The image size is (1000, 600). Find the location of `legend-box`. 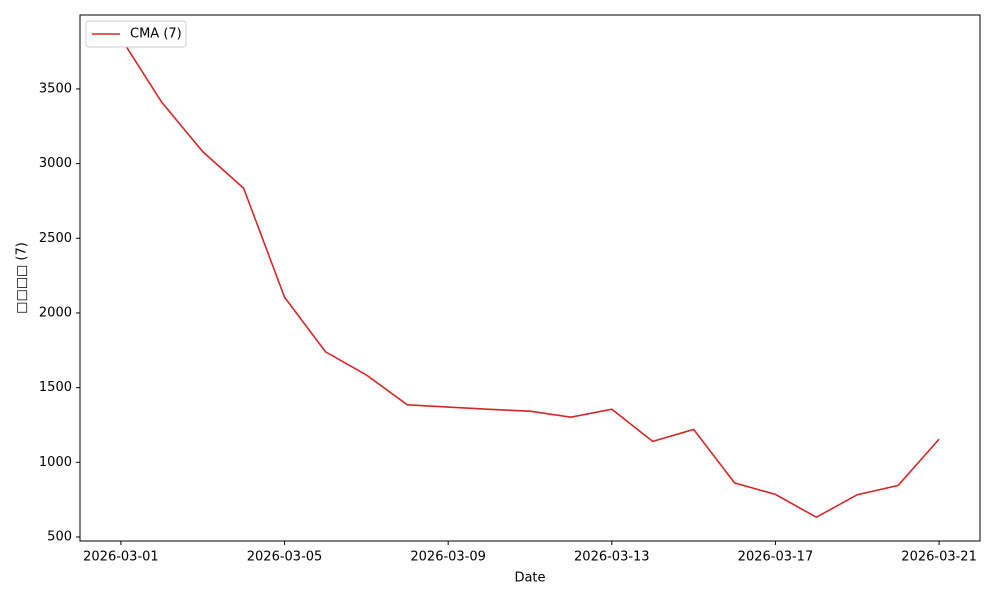

legend-box is located at coordinates (136, 34).